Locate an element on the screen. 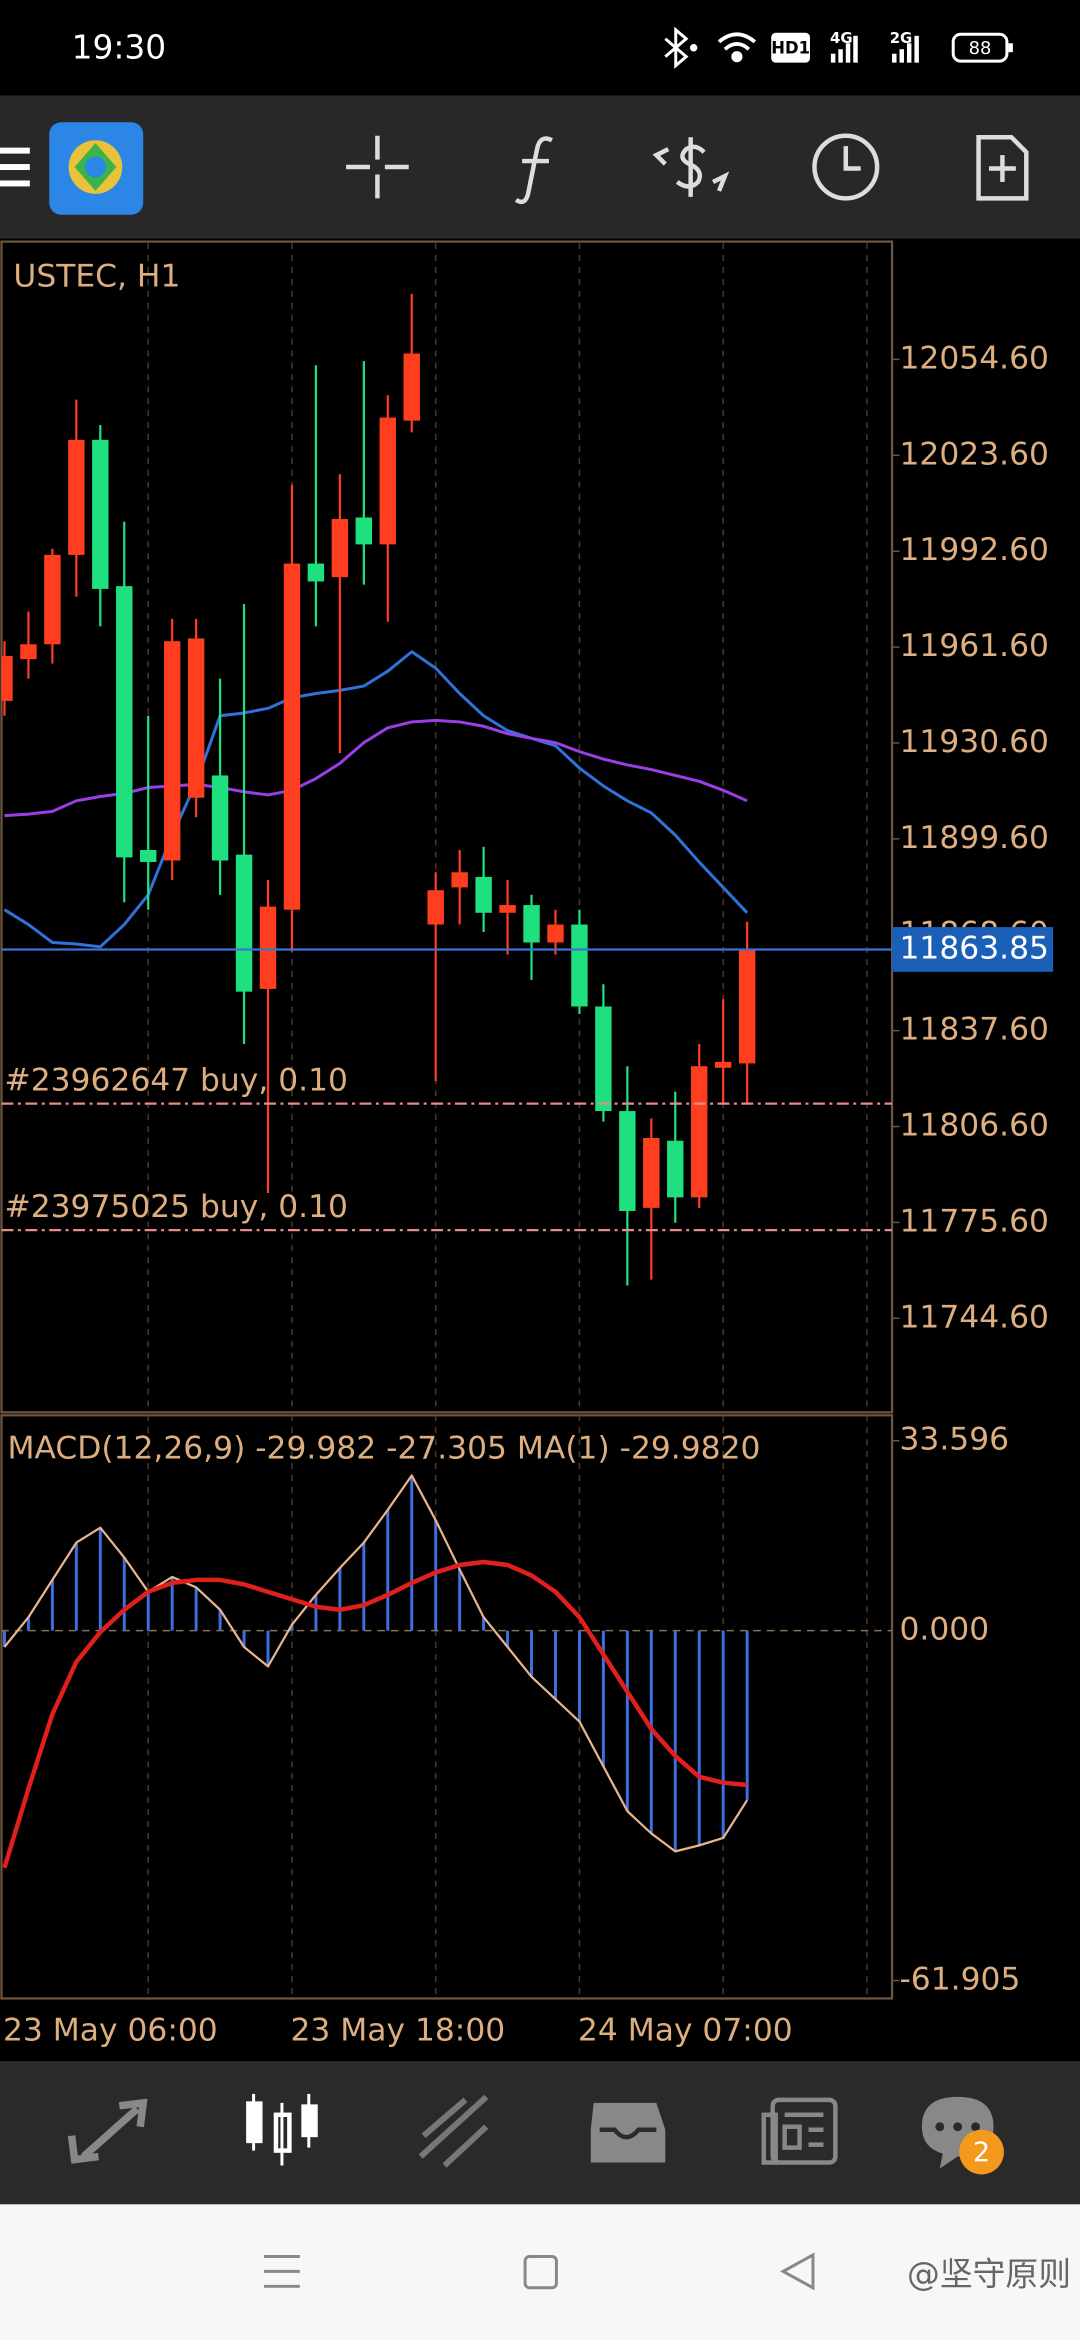  network-label: 4G is located at coordinates (841, 38).